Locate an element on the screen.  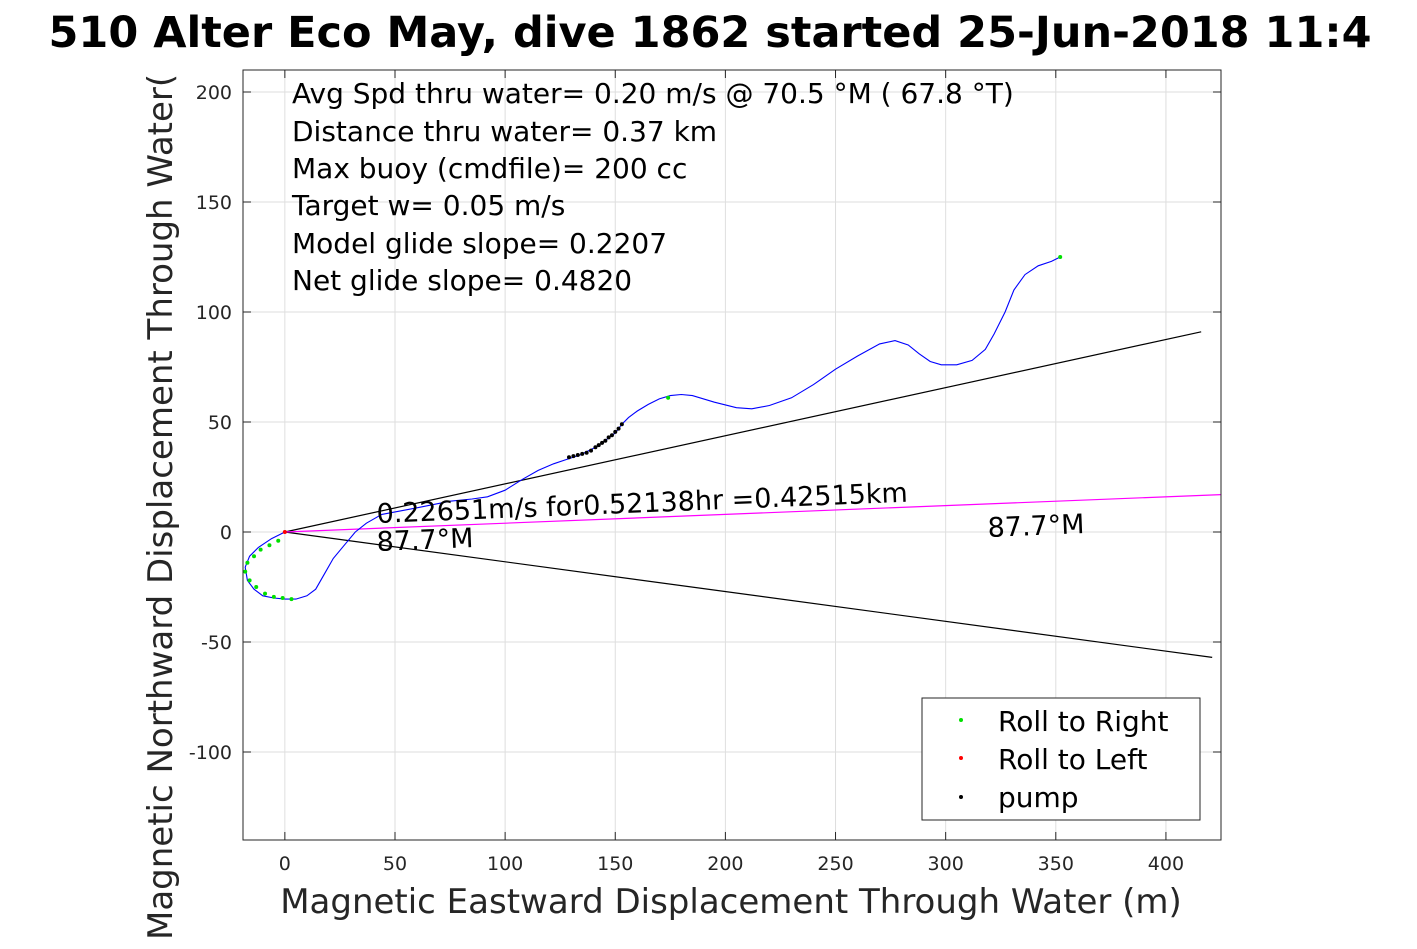
y-tick-label: 100 is located at coordinates (214, 313).